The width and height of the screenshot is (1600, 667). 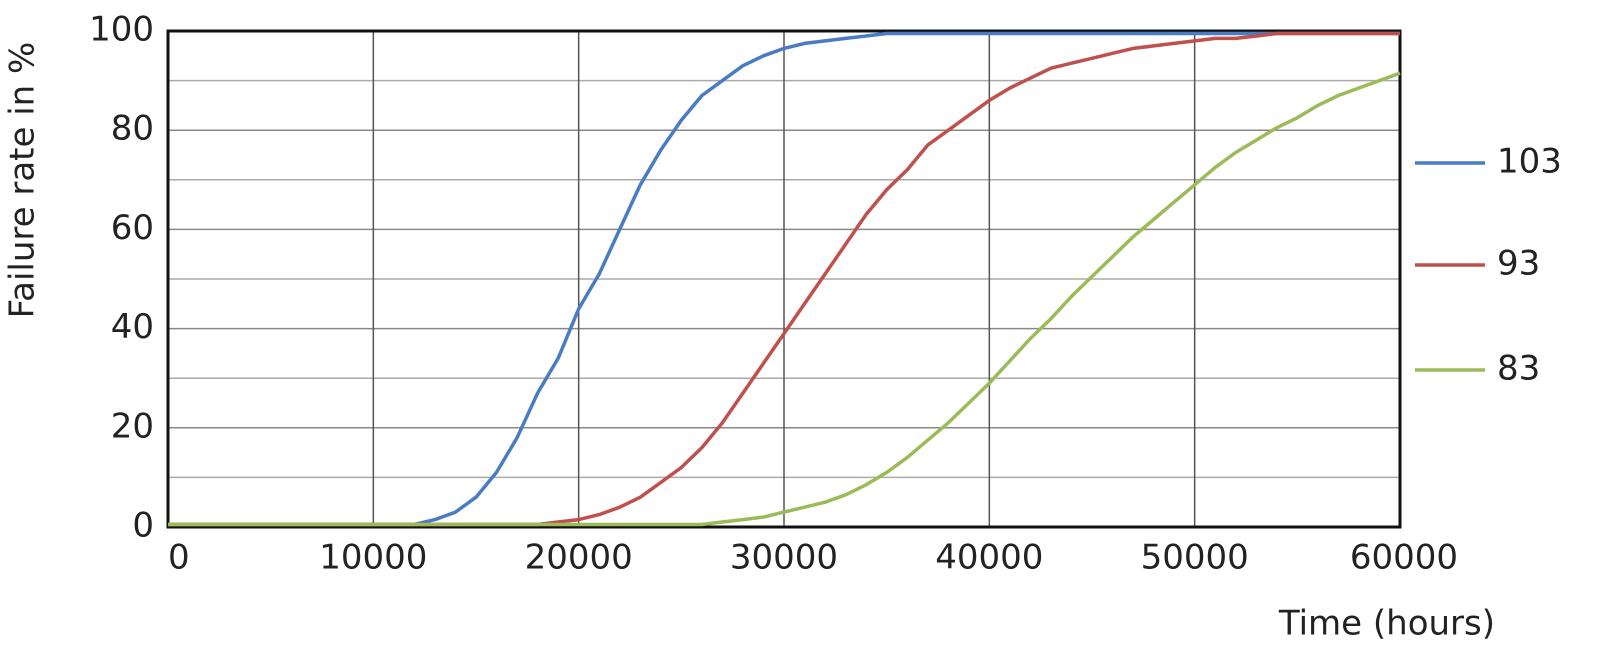 What do you see at coordinates (132, 426) in the screenshot?
I see `y-tick-label: 20` at bounding box center [132, 426].